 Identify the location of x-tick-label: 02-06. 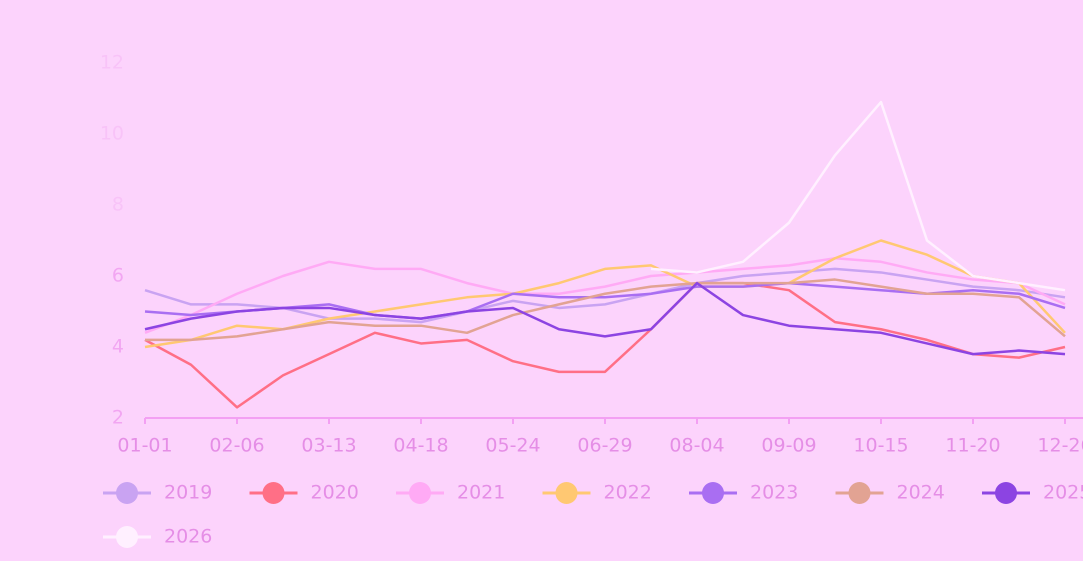
(236, 446).